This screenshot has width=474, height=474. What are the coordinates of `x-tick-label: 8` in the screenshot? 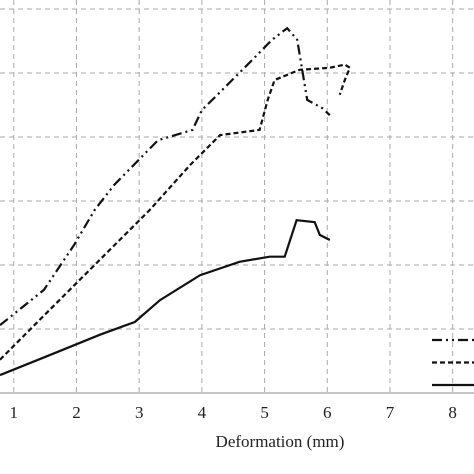 It's located at (452, 412).